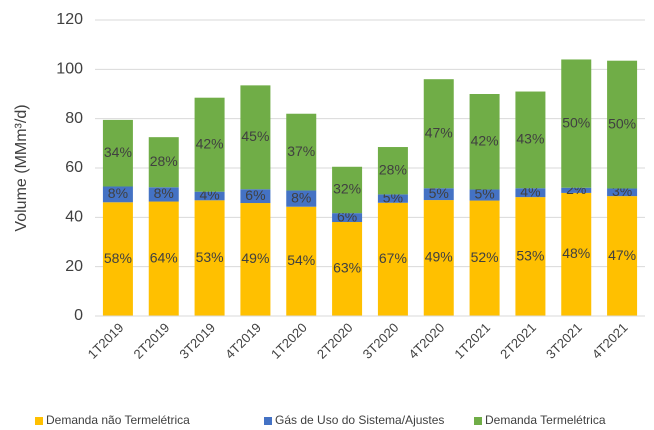  I want to click on value-label: 6%, so click(255, 195).